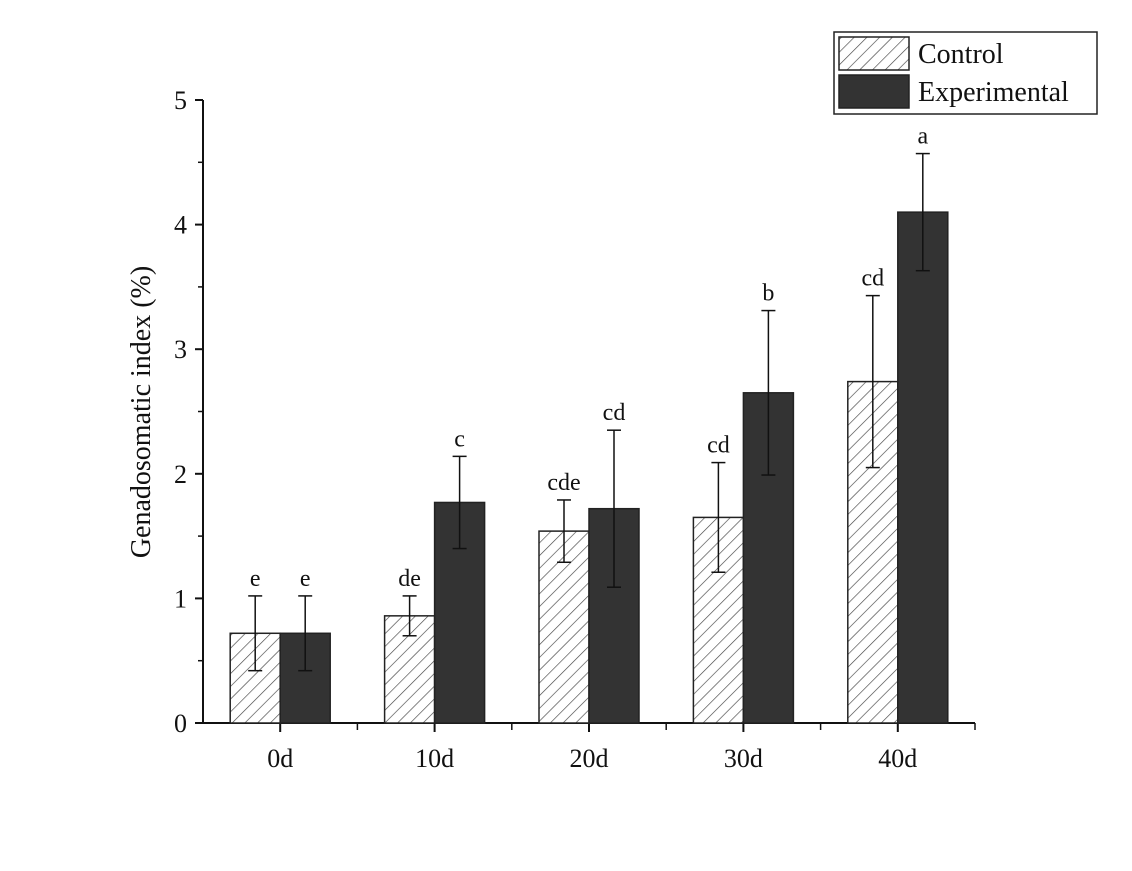 This screenshot has width=1132, height=871. What do you see at coordinates (965, 73) in the screenshot?
I see `legend: Control Experimental` at bounding box center [965, 73].